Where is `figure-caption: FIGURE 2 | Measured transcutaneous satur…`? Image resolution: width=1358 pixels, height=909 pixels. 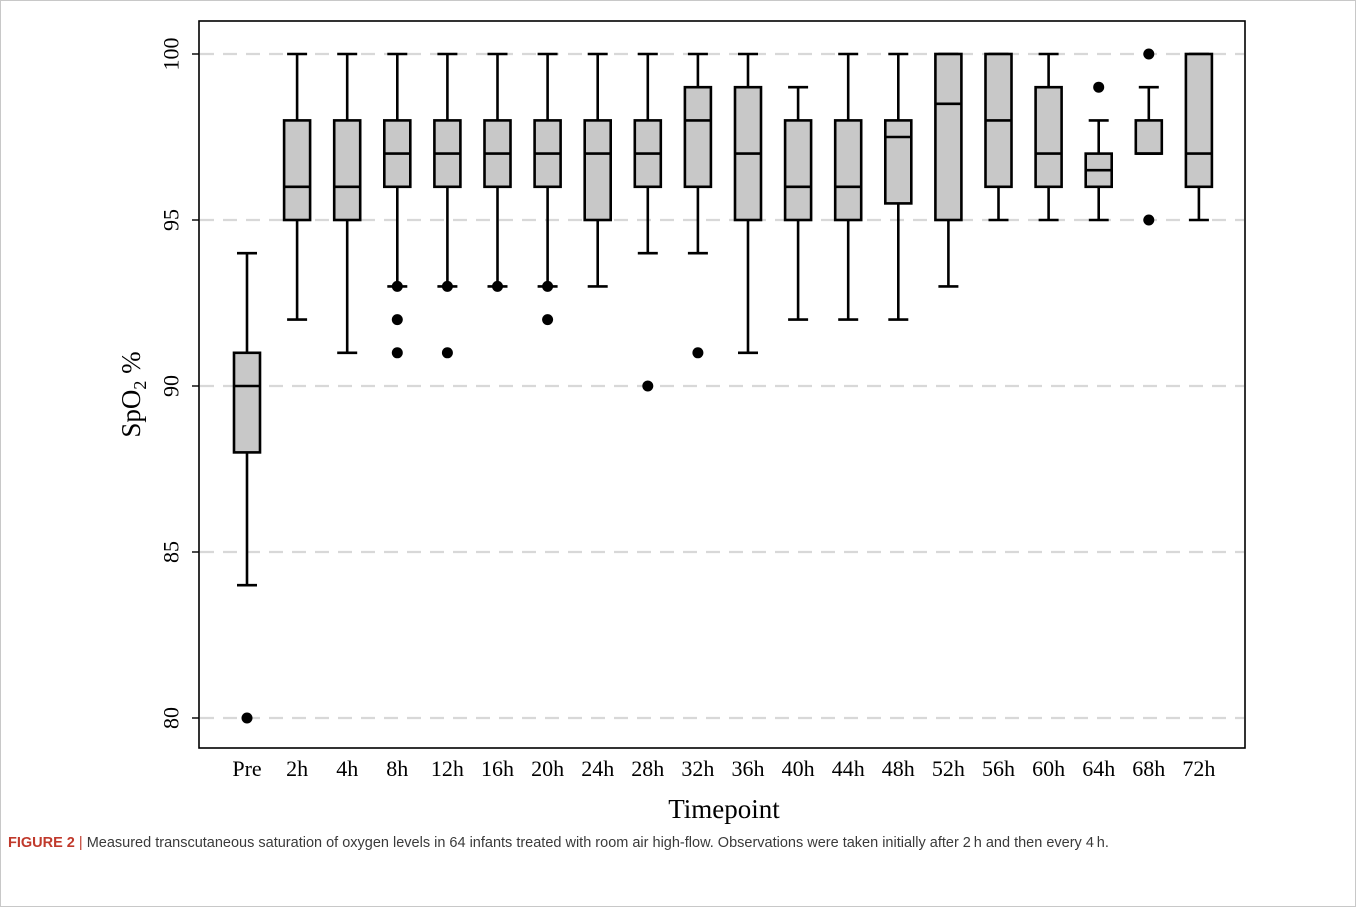 figure-caption: FIGURE 2 | Measured transcutaneous satur… is located at coordinates (668, 843).